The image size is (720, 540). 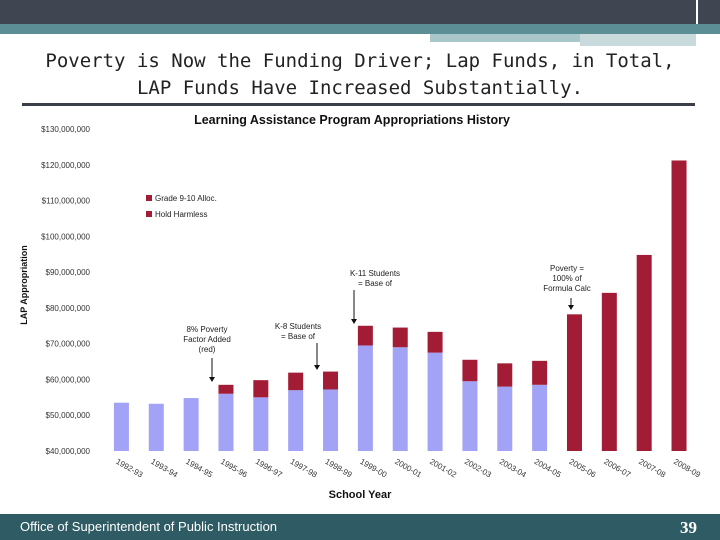 What do you see at coordinates (688, 527) in the screenshot?
I see `page-number: 39` at bounding box center [688, 527].